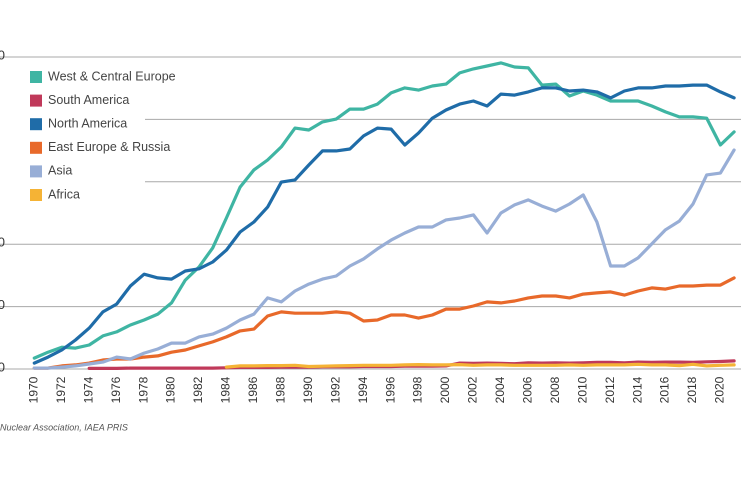 The width and height of the screenshot is (741, 486). What do you see at coordinates (87, 123) in the screenshot?
I see `legend-label: North America` at bounding box center [87, 123].